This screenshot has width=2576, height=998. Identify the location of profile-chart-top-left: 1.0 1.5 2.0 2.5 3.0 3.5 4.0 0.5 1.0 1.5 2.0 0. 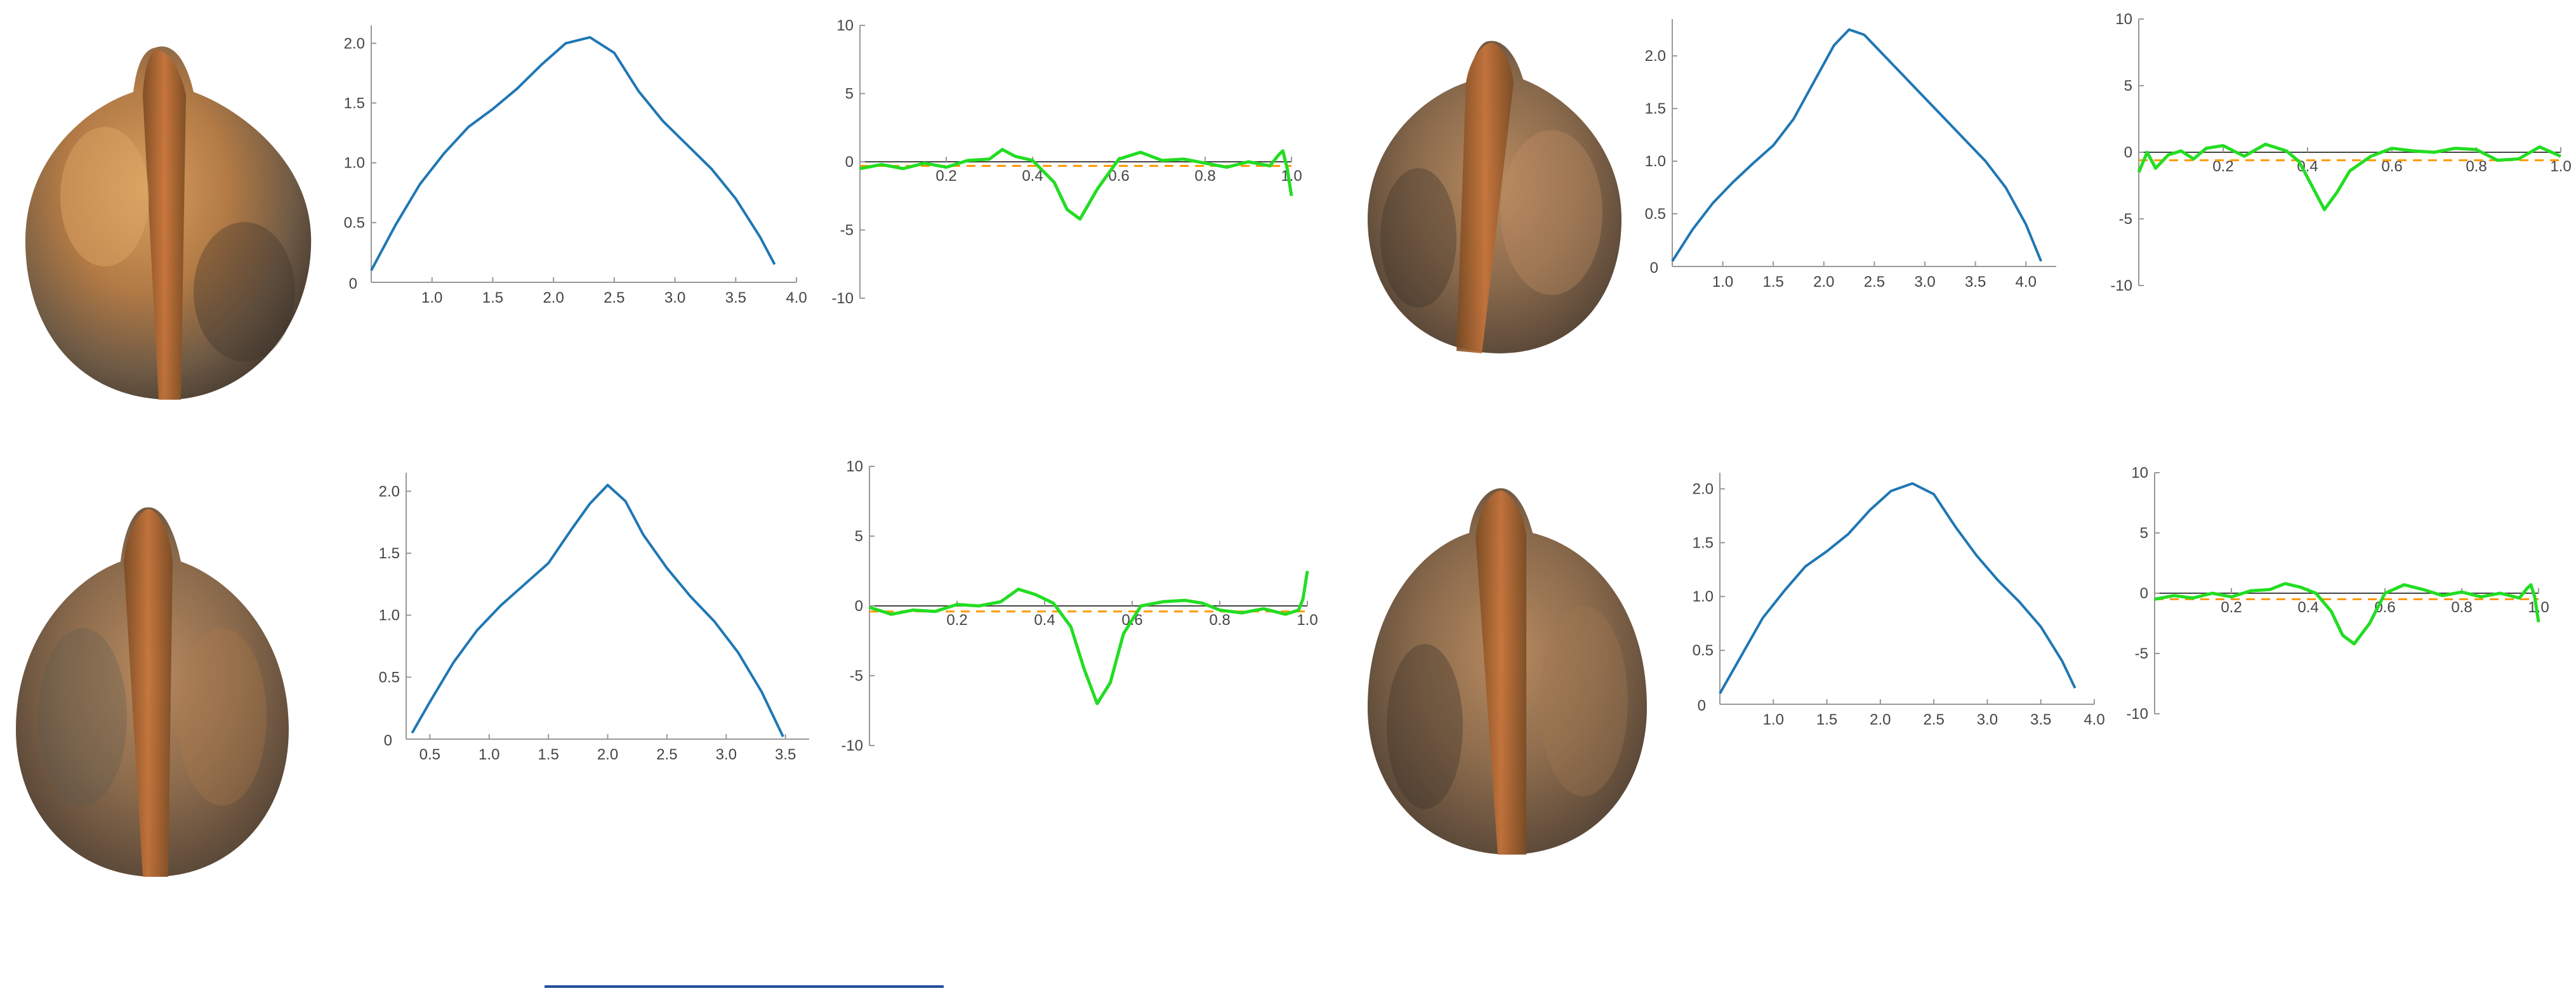
(575, 165).